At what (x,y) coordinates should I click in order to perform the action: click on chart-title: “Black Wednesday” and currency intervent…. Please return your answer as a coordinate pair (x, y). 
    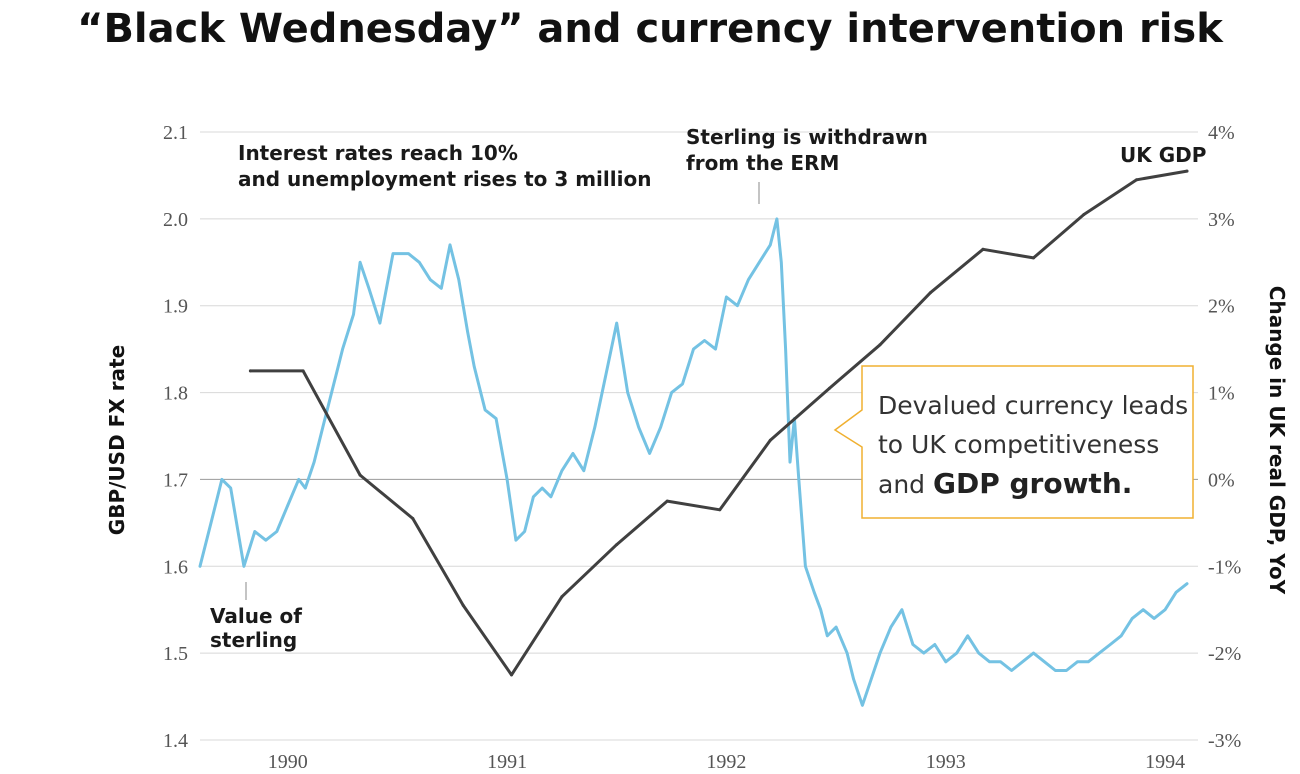
    Looking at the image, I should click on (650, 29).